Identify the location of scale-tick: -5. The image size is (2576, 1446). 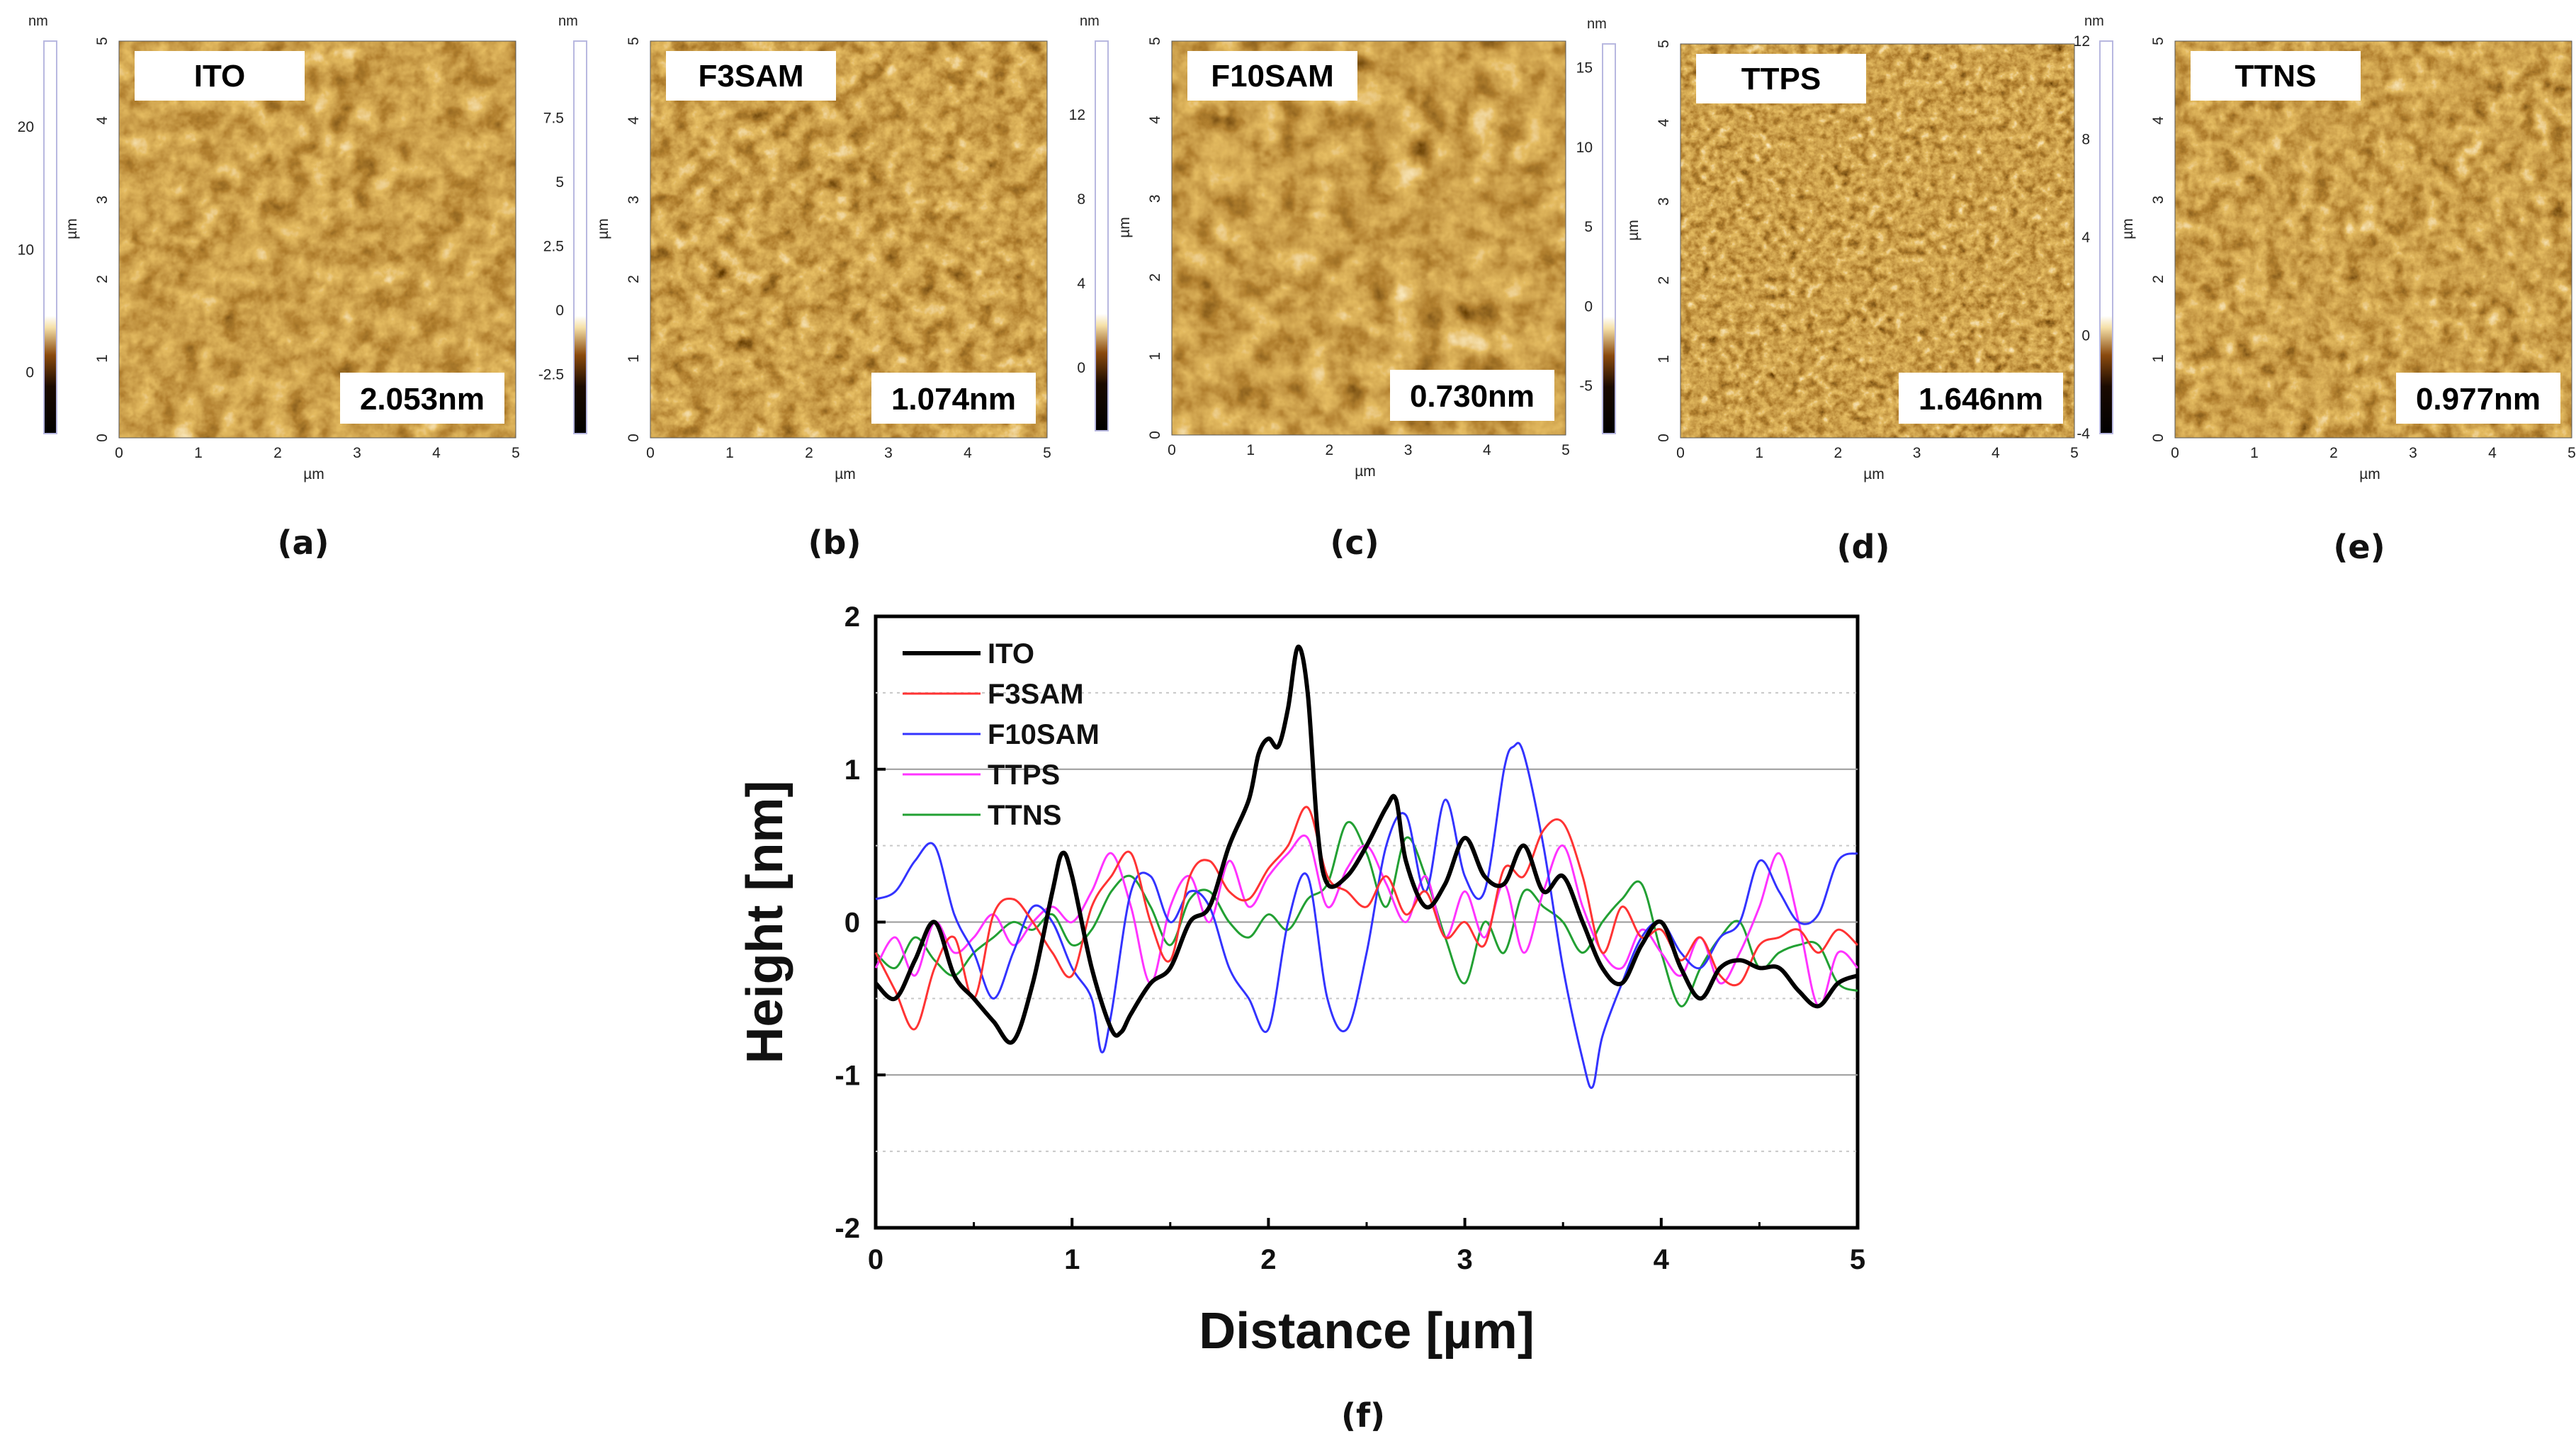
(1586, 386).